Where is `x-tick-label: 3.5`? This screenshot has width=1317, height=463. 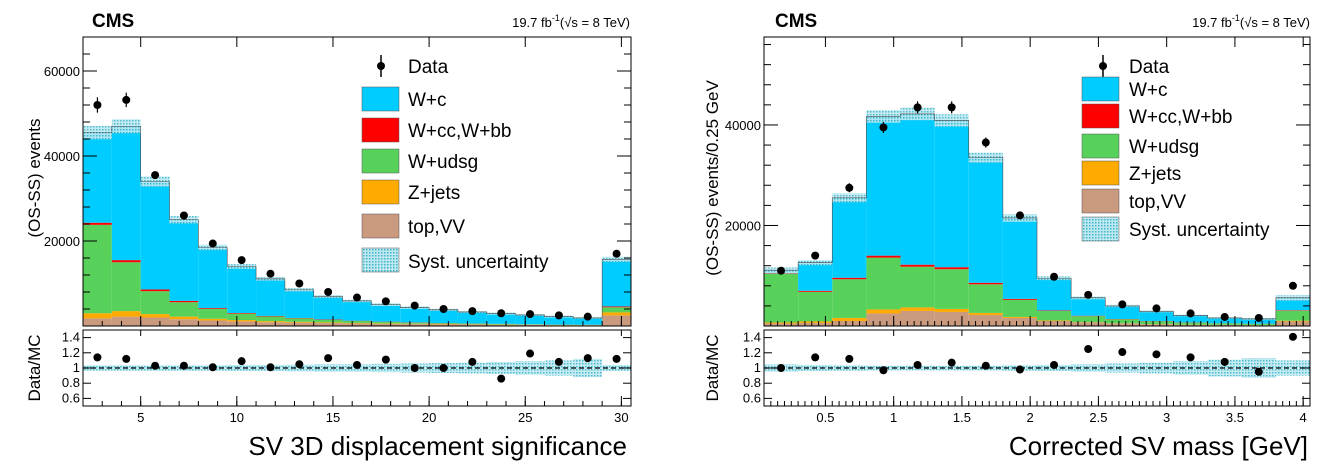 x-tick-label: 3.5 is located at coordinates (1235, 417).